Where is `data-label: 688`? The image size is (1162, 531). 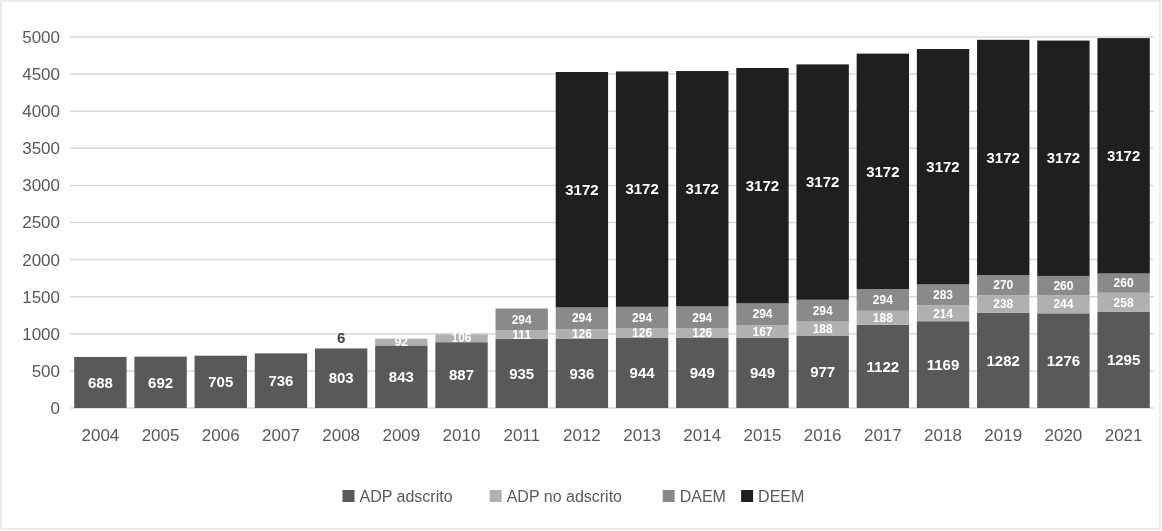
data-label: 688 is located at coordinates (100, 382).